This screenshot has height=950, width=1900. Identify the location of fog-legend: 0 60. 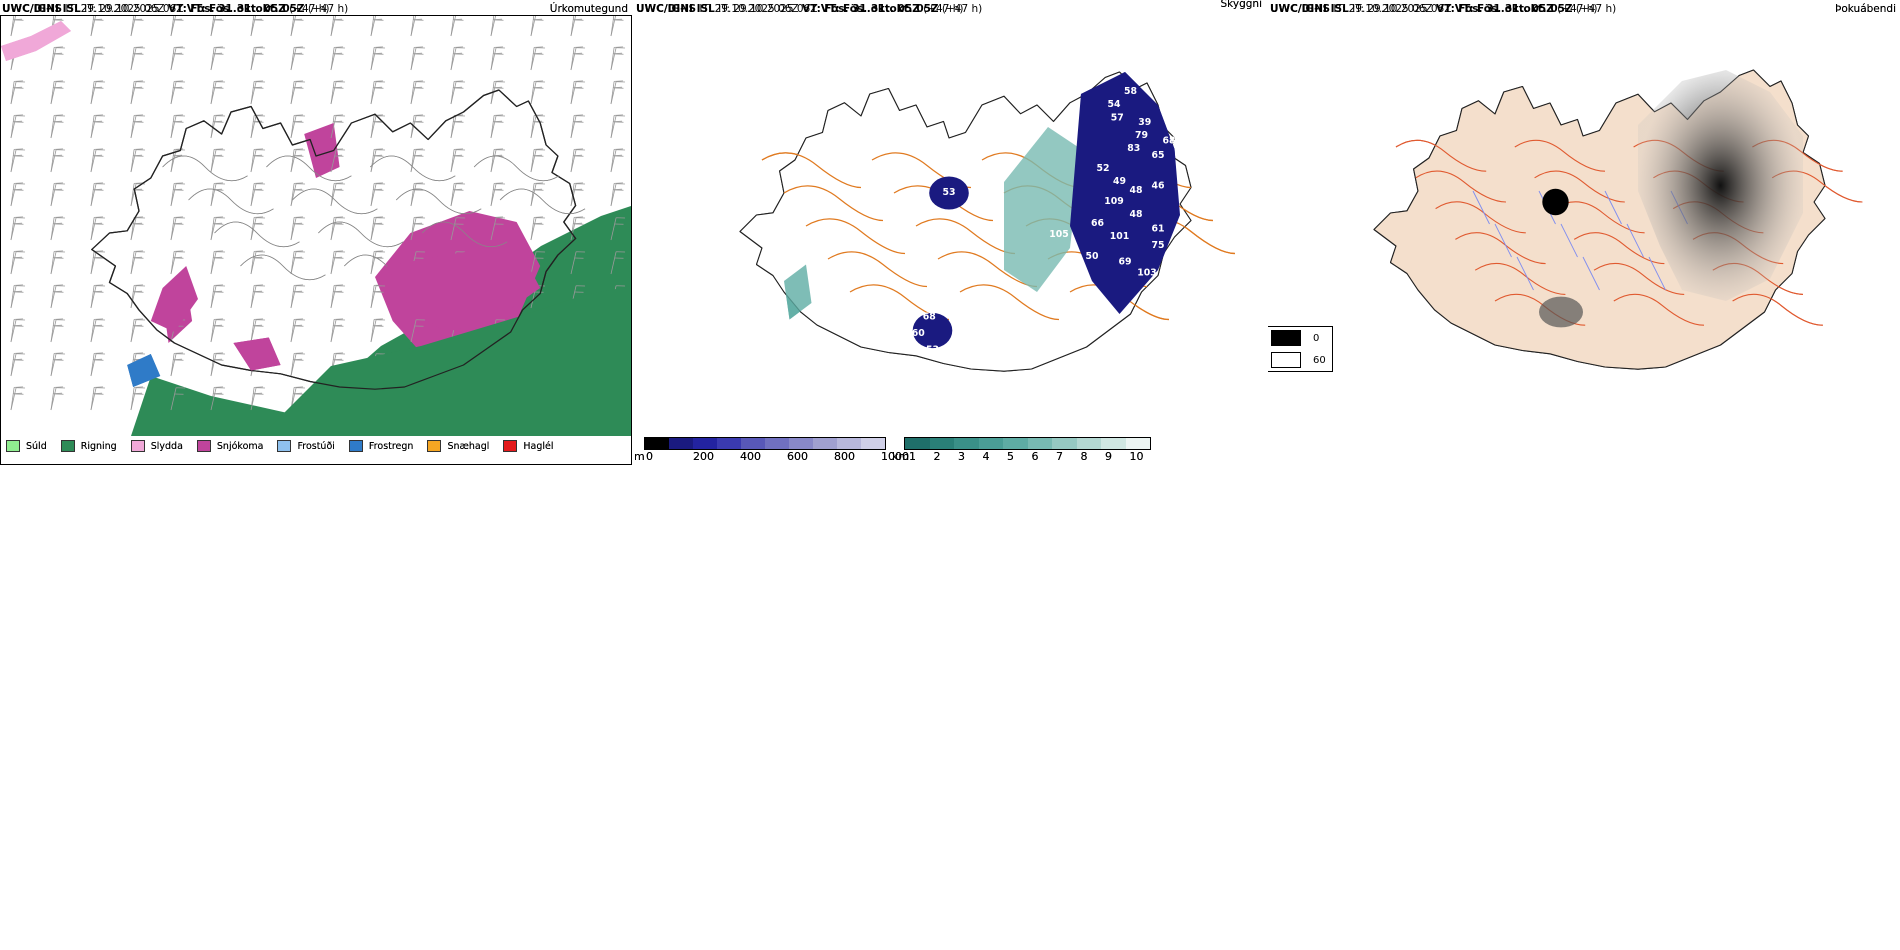
(1300, 349).